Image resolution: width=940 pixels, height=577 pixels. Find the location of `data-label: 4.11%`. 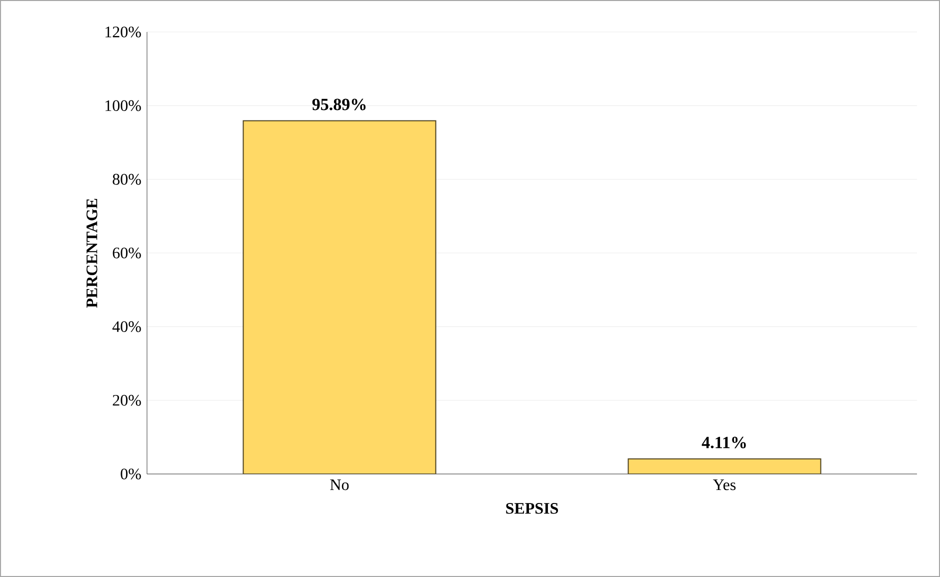

data-label: 4.11% is located at coordinates (724, 442).